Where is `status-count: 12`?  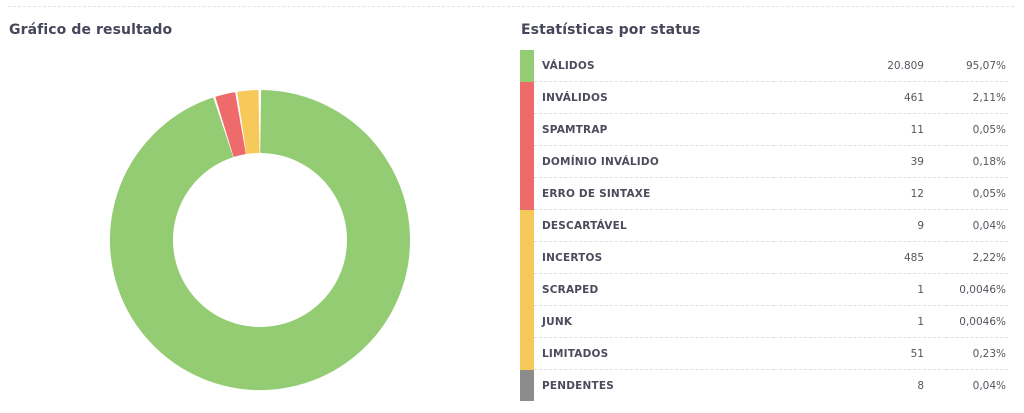 status-count: 12 is located at coordinates (860, 193).